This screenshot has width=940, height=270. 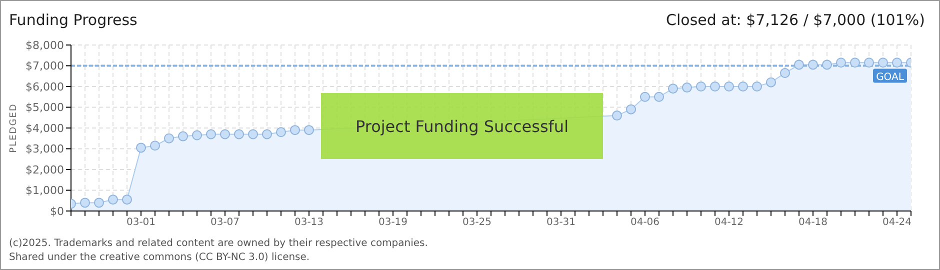 What do you see at coordinates (462, 126) in the screenshot?
I see `banner: Project Funding Successful` at bounding box center [462, 126].